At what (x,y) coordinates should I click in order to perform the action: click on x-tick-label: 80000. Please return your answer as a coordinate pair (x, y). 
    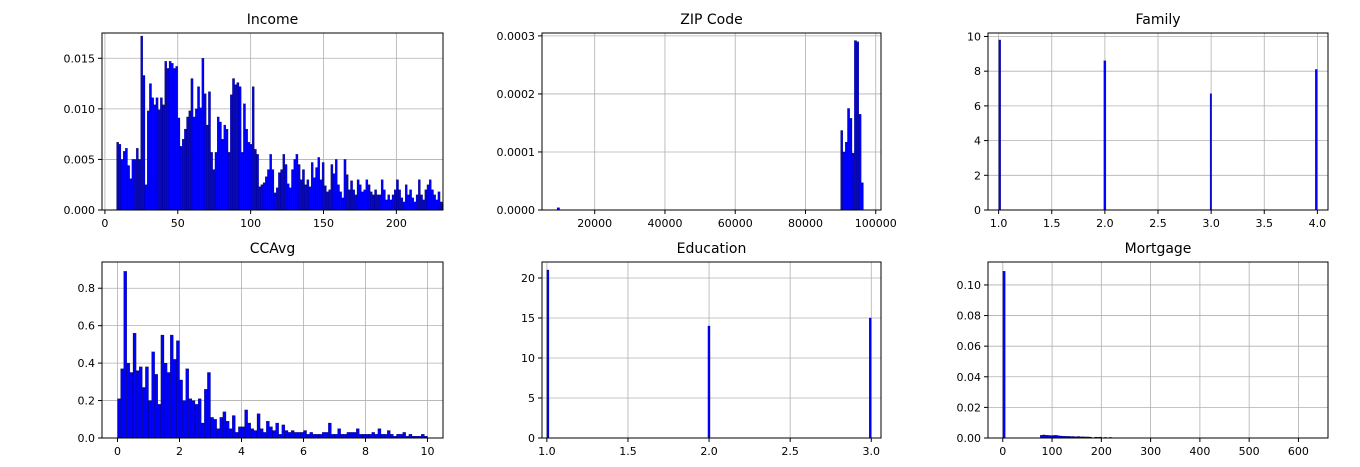
    Looking at the image, I should click on (805, 223).